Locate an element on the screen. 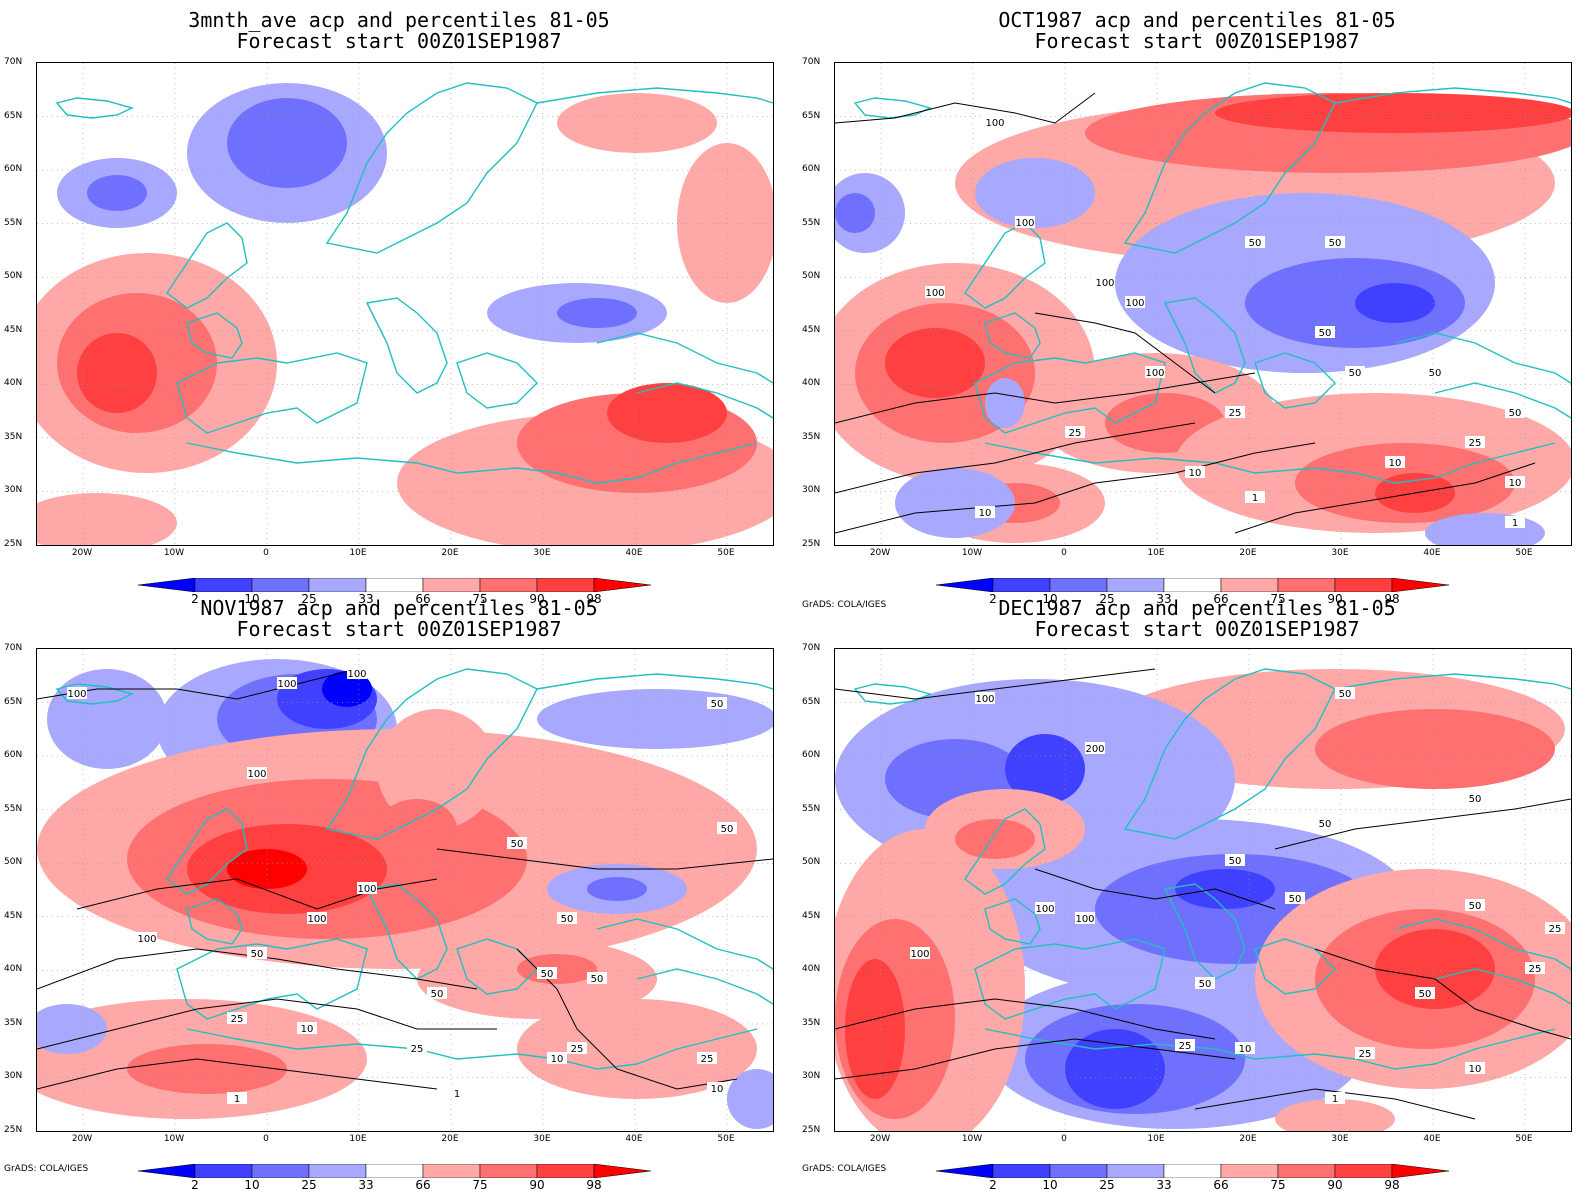 This screenshot has height=1196, width=1596. y-tick-label: 70N is located at coordinates (13, 62).